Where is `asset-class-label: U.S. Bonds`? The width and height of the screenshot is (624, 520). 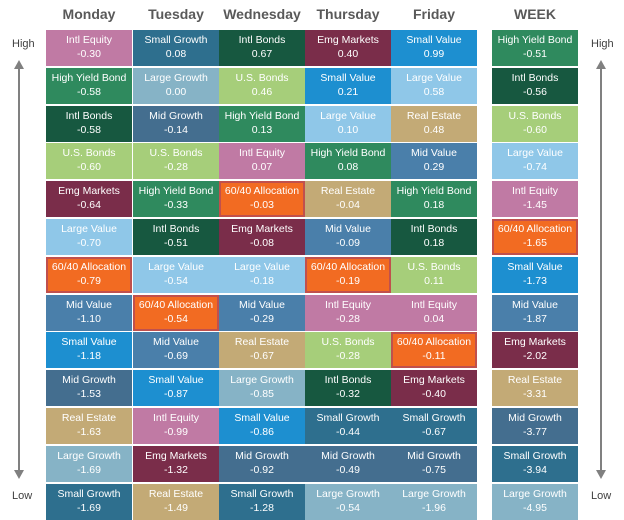 asset-class-label: U.S. Bonds is located at coordinates (176, 153).